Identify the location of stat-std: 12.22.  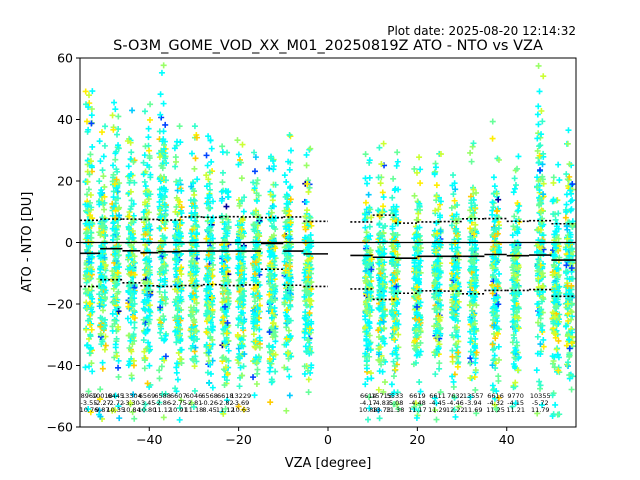
(455, 410).